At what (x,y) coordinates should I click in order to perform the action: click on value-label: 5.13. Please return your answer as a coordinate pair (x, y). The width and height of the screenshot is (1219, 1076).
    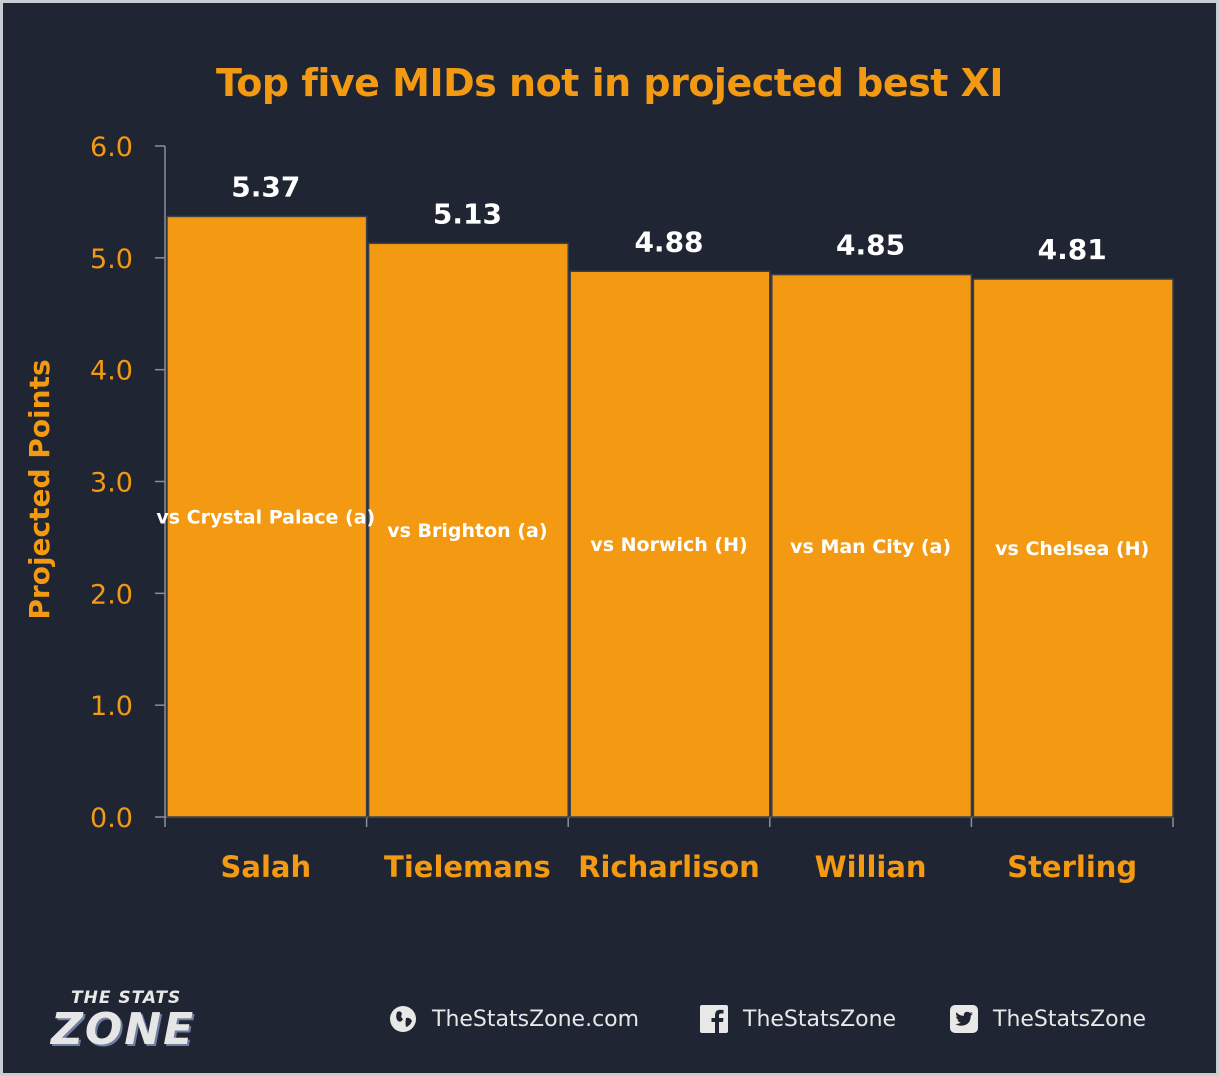
    Looking at the image, I should click on (467, 213).